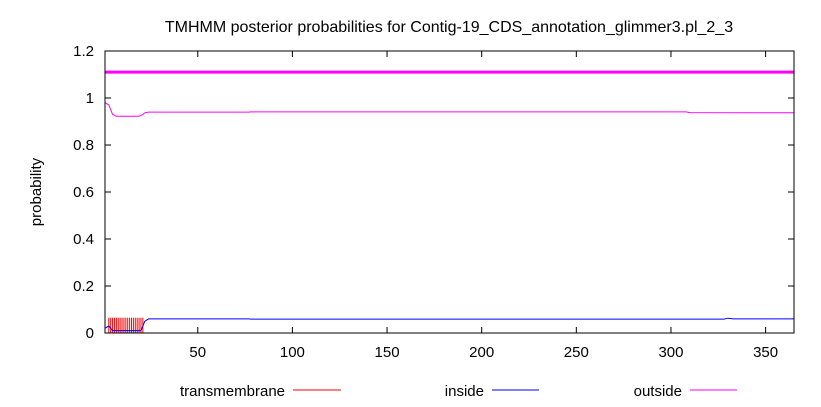  Describe the element at coordinates (90, 98) in the screenshot. I see `y-tick-label: 1` at that location.